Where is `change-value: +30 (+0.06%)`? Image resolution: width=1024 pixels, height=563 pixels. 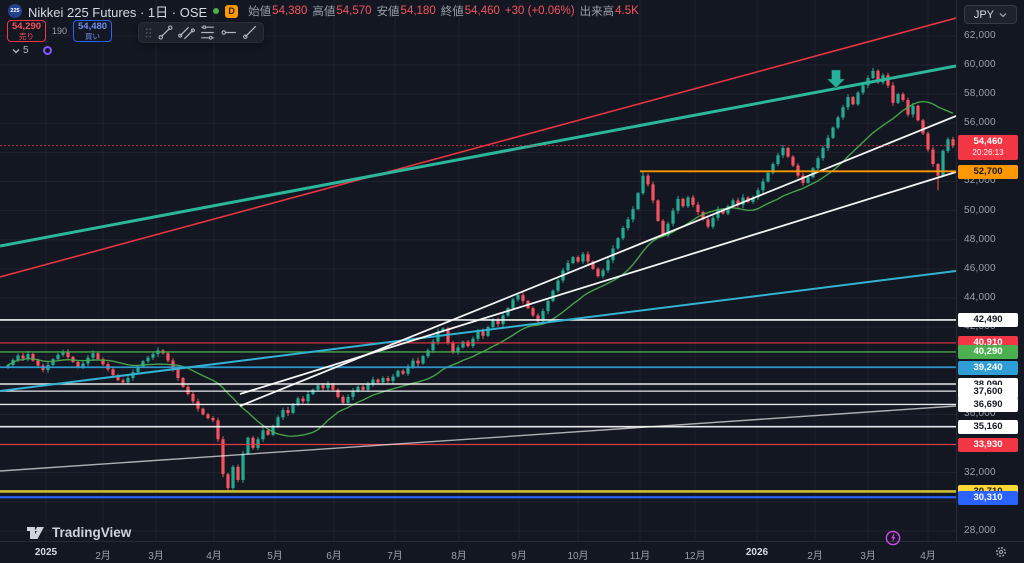 change-value: +30 (+0.06%) is located at coordinates (539, 11).